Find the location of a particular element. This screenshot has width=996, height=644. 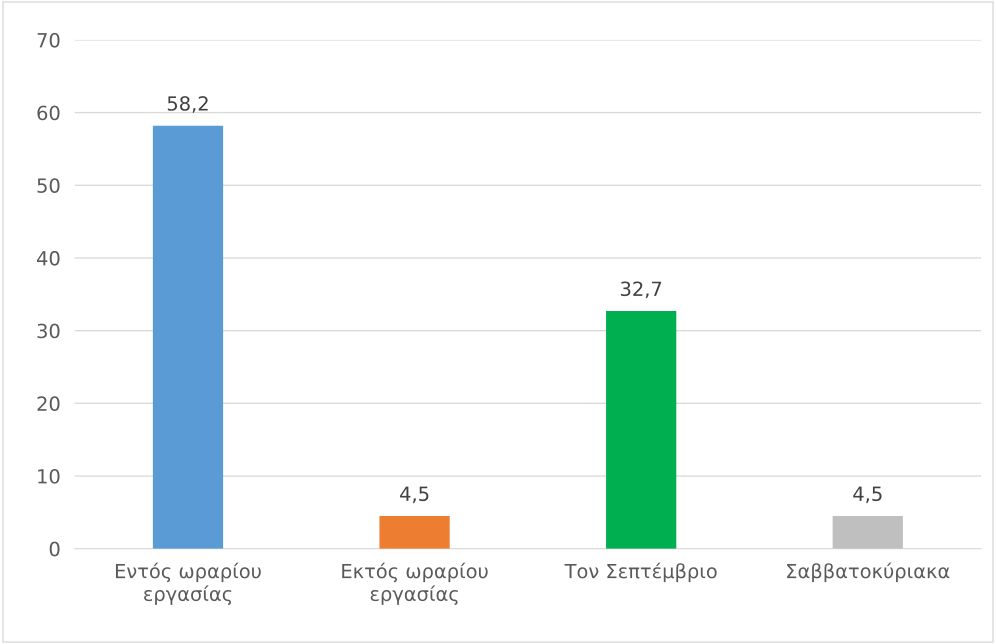

y-tick-label: 30 is located at coordinates (49, 331).